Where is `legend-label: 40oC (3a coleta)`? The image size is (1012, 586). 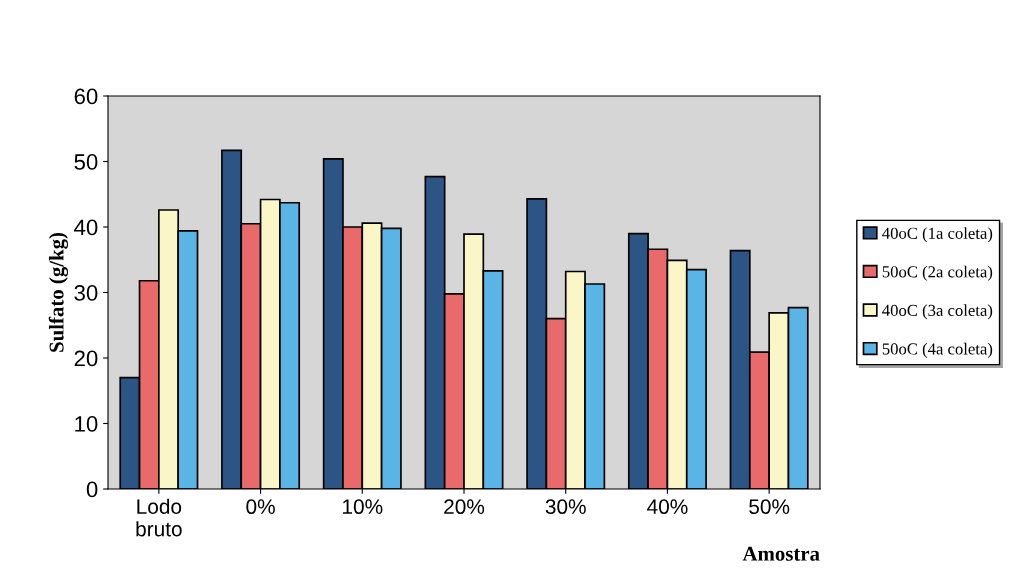 legend-label: 40oC (3a coleta) is located at coordinates (937, 312).